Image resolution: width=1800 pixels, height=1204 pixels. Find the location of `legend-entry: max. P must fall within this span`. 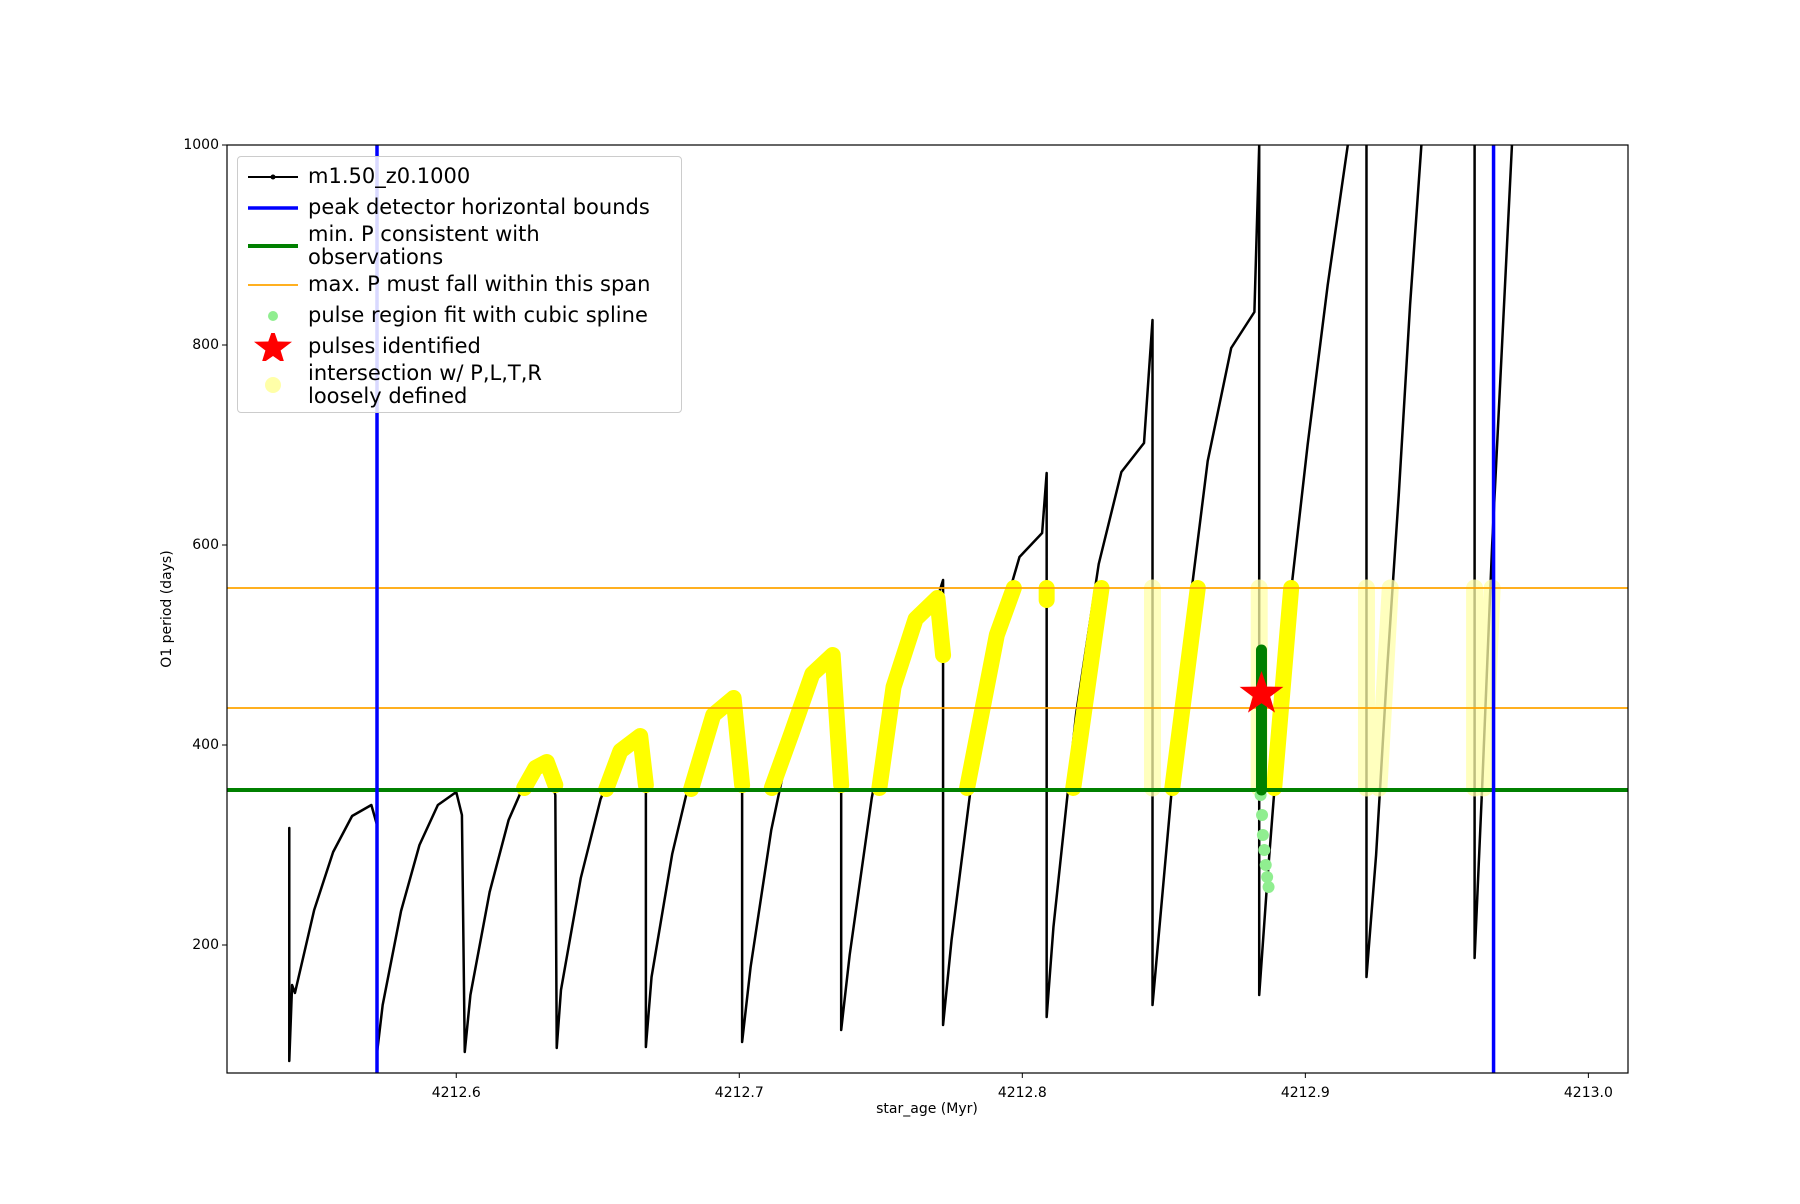

legend-entry: max. P must fall within this span is located at coordinates (459, 284).